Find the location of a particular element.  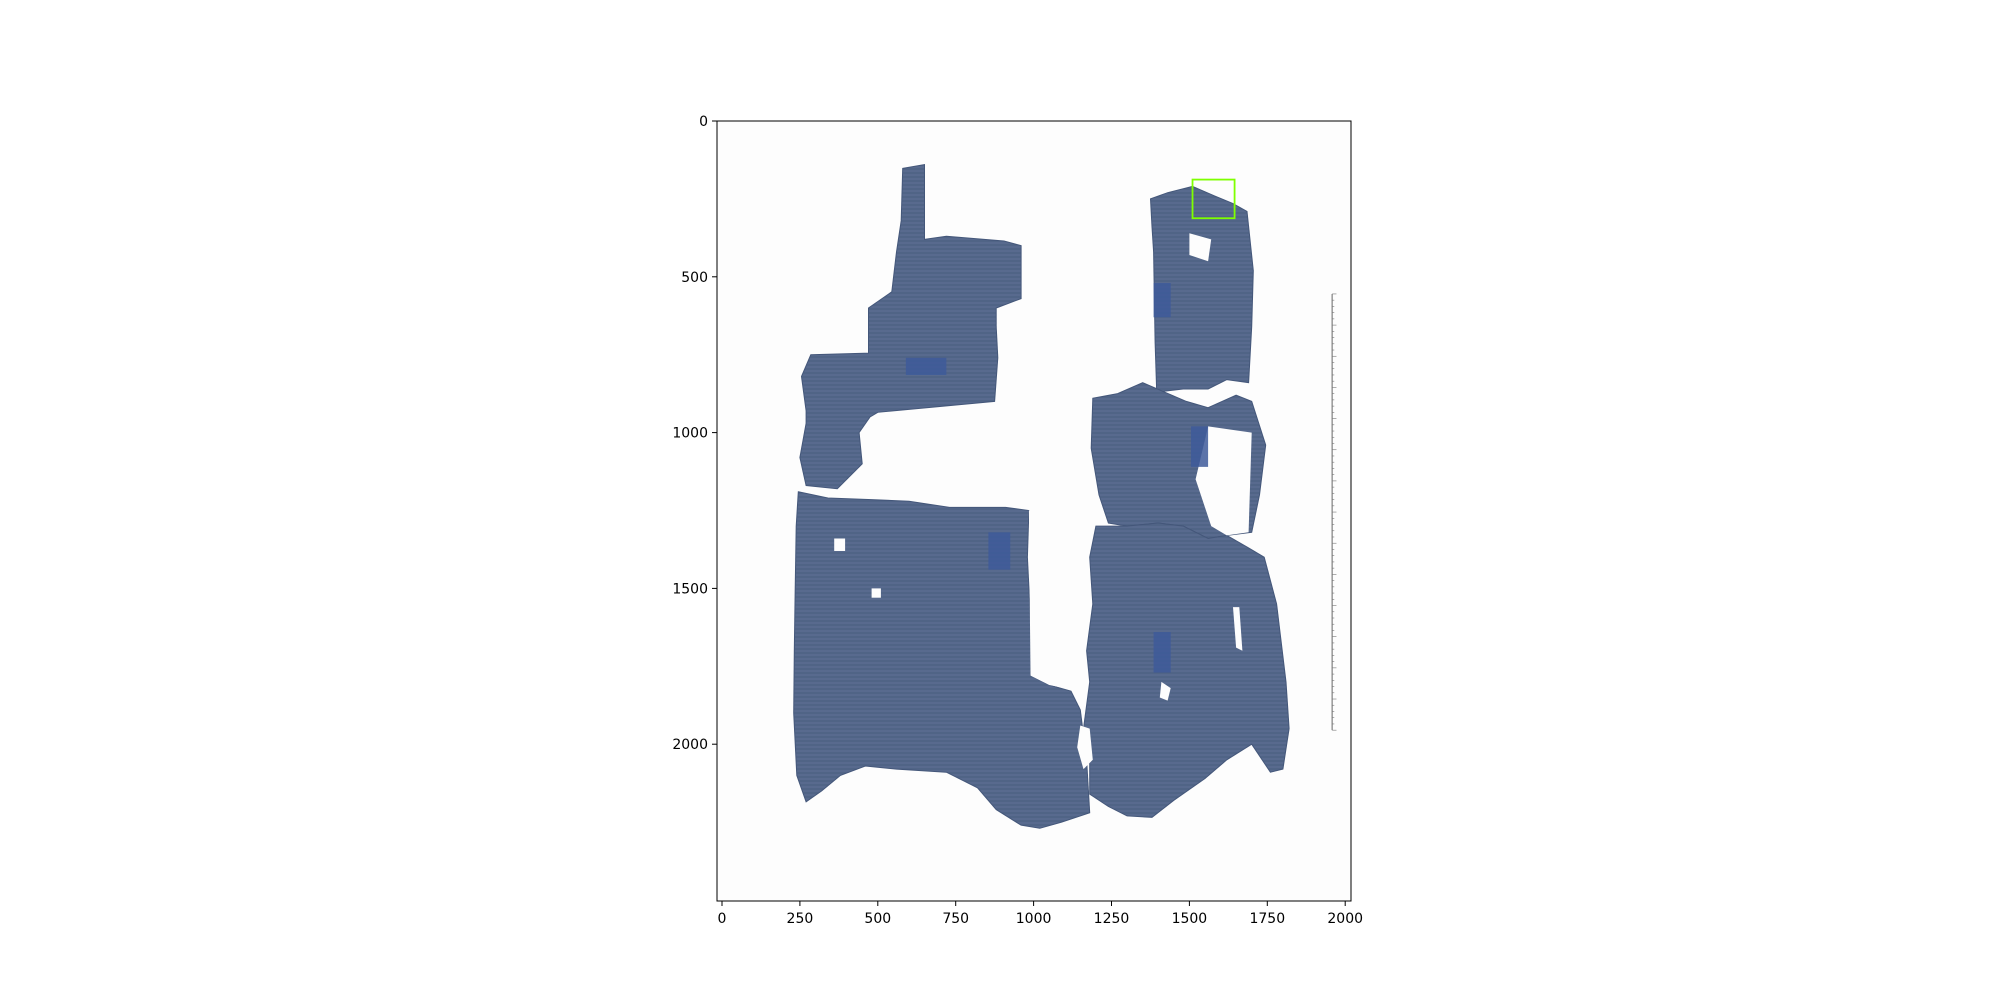

y-tick-label: 0 is located at coordinates (703, 122).